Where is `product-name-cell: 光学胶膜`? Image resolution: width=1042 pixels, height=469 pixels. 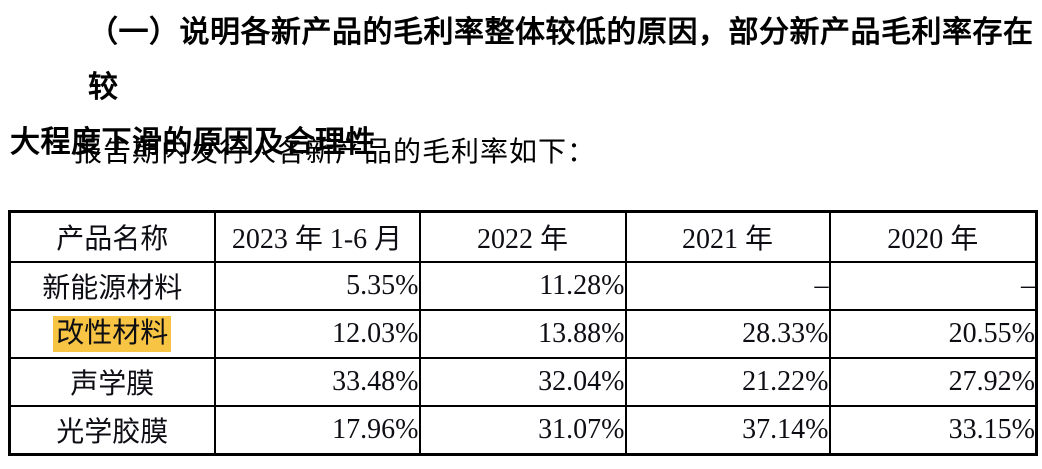 product-name-cell: 光学胶膜 is located at coordinates (112, 430).